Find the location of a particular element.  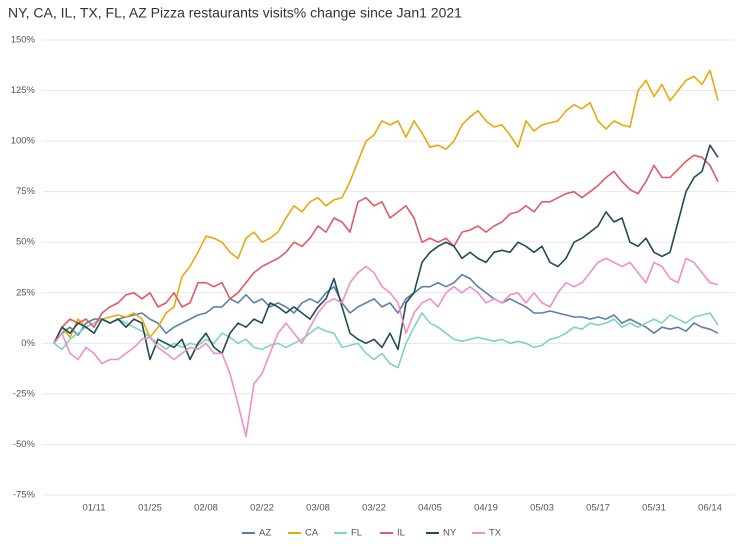

x-tick-label: 04/19 is located at coordinates (486, 508).